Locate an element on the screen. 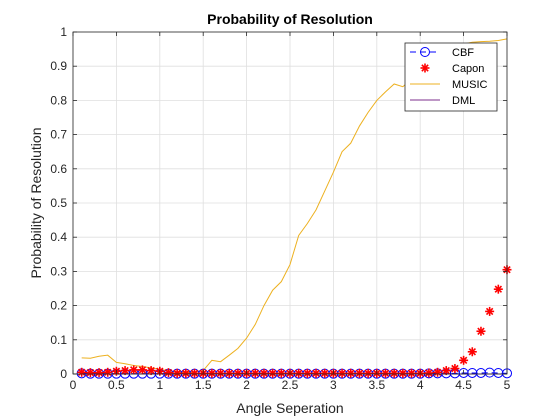 The image size is (560, 420). y-tick-labels: 0 0.1 0.2 0.3 0.4 0.5 0.6 0.7 0.8 0.9 1 is located at coordinates (58, 203).